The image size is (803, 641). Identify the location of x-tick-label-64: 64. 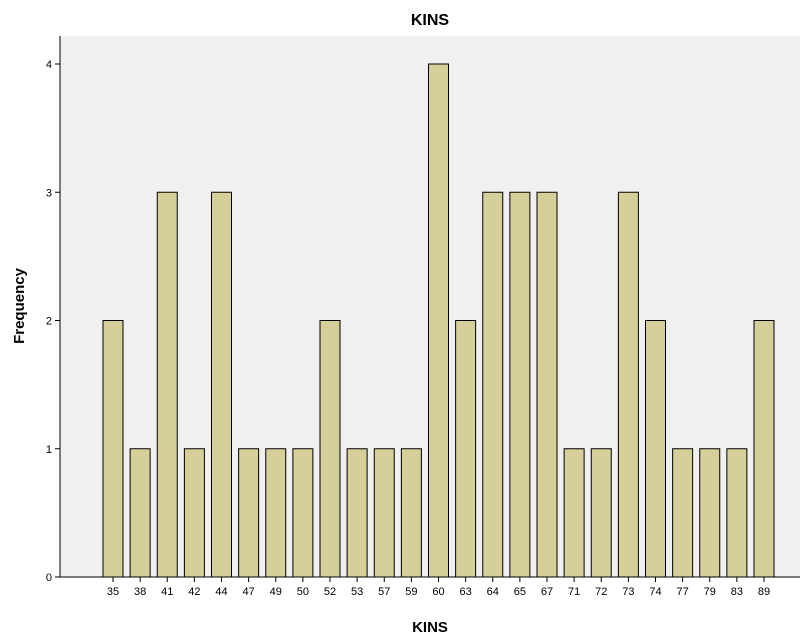
(493, 592).